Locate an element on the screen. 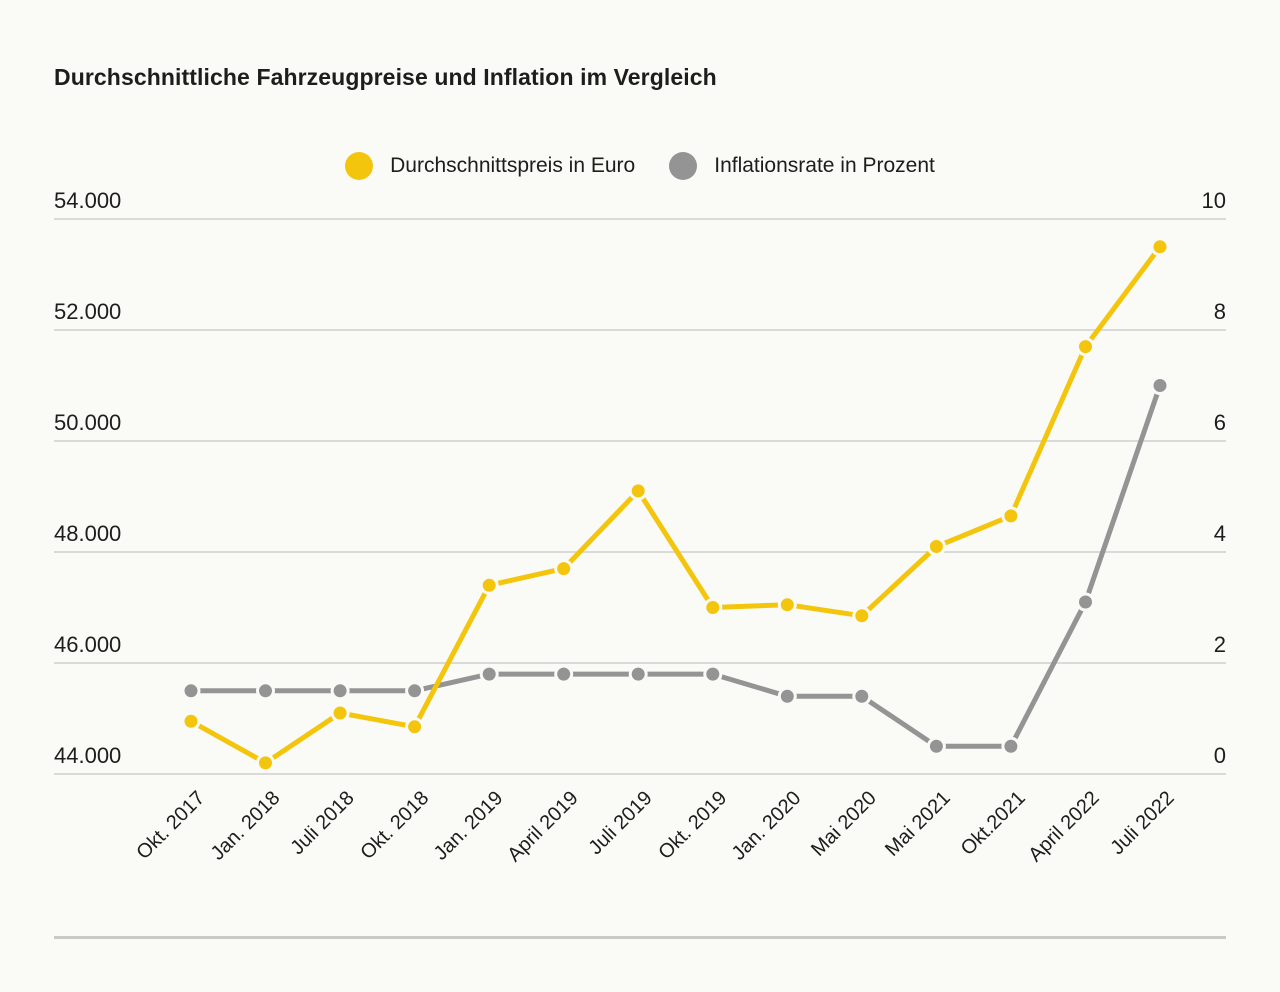 This screenshot has width=1280, height=992. price-series-dot-icon is located at coordinates (359, 166).